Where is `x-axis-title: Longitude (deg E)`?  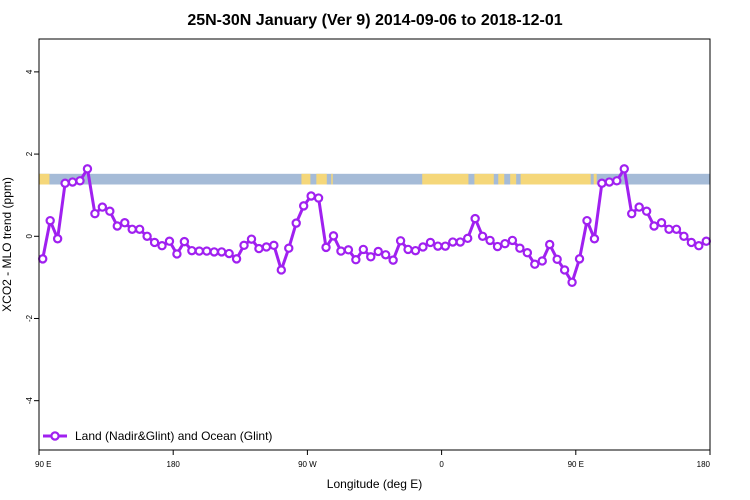 x-axis-title: Longitude (deg E) is located at coordinates (374, 484).